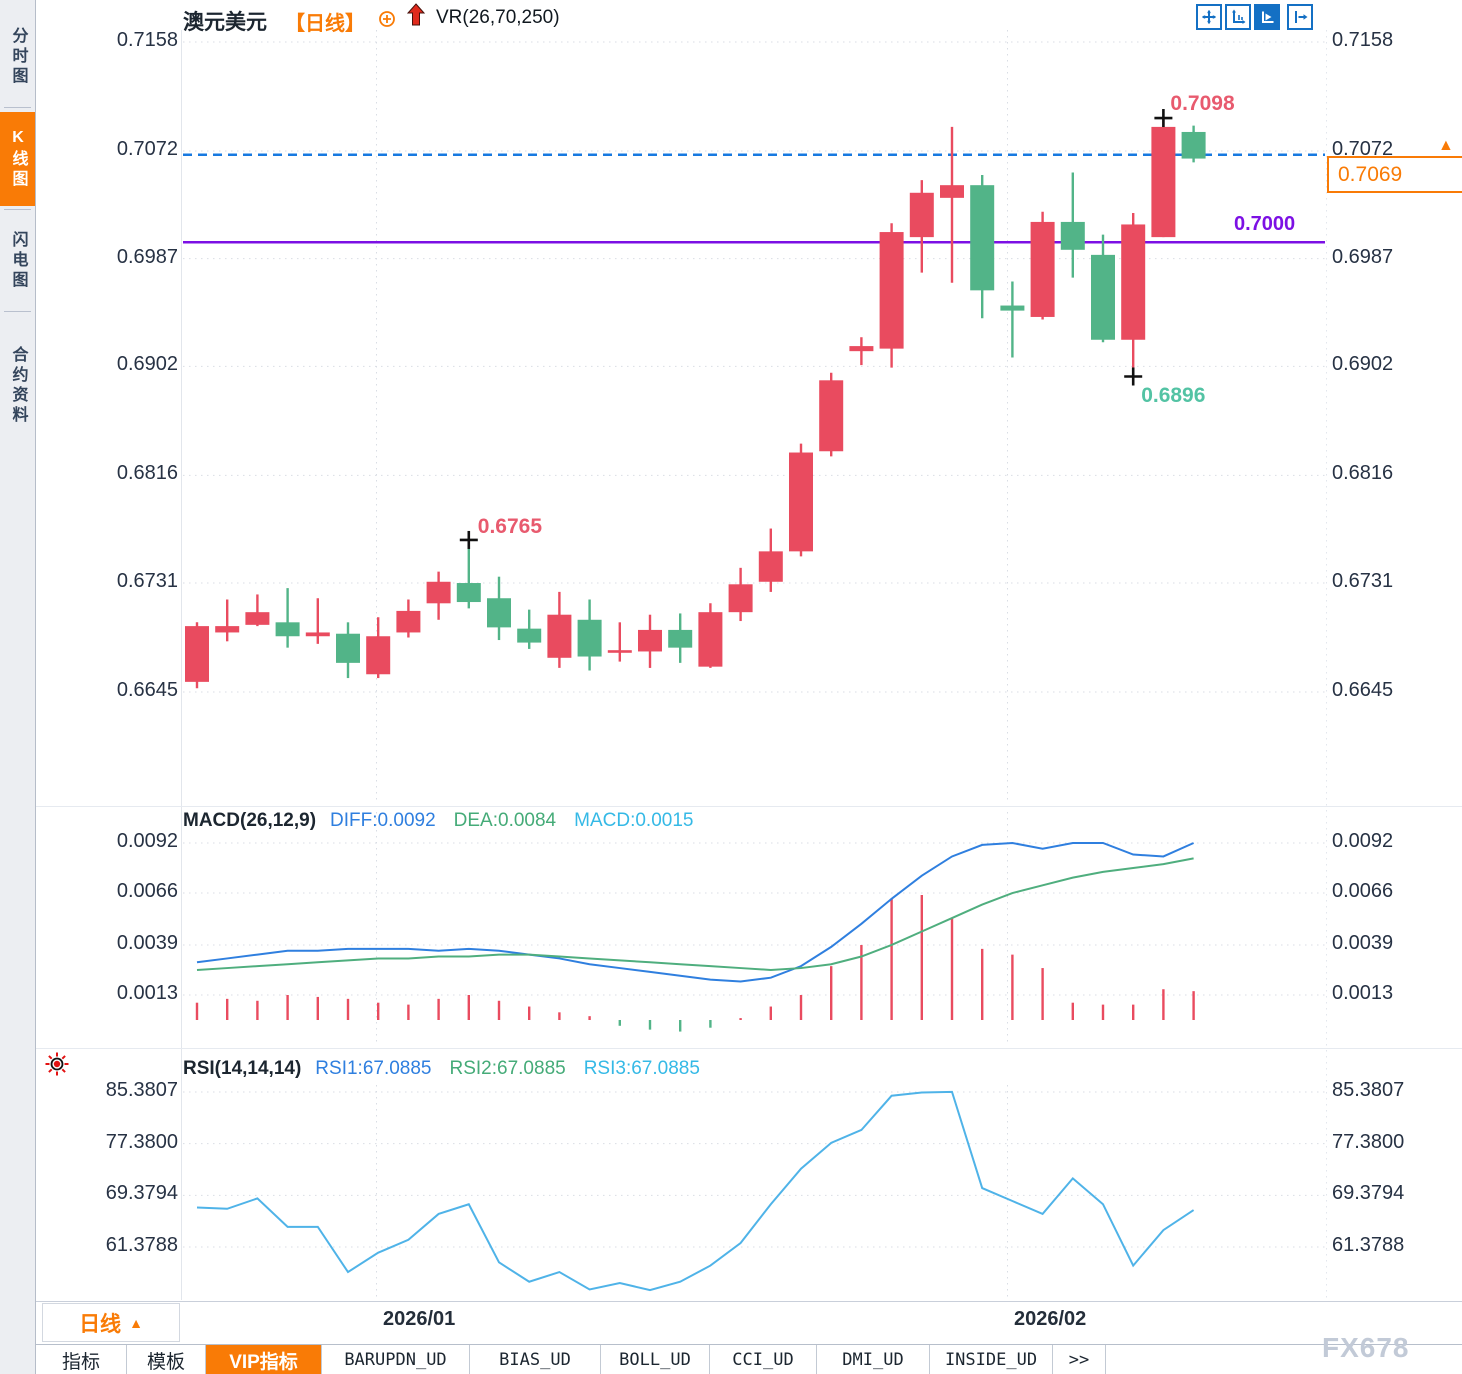 The height and width of the screenshot is (1374, 1462). What do you see at coordinates (763, 1359) in the screenshot?
I see `bottom-tab-cci_ud: CCI_UD` at bounding box center [763, 1359].